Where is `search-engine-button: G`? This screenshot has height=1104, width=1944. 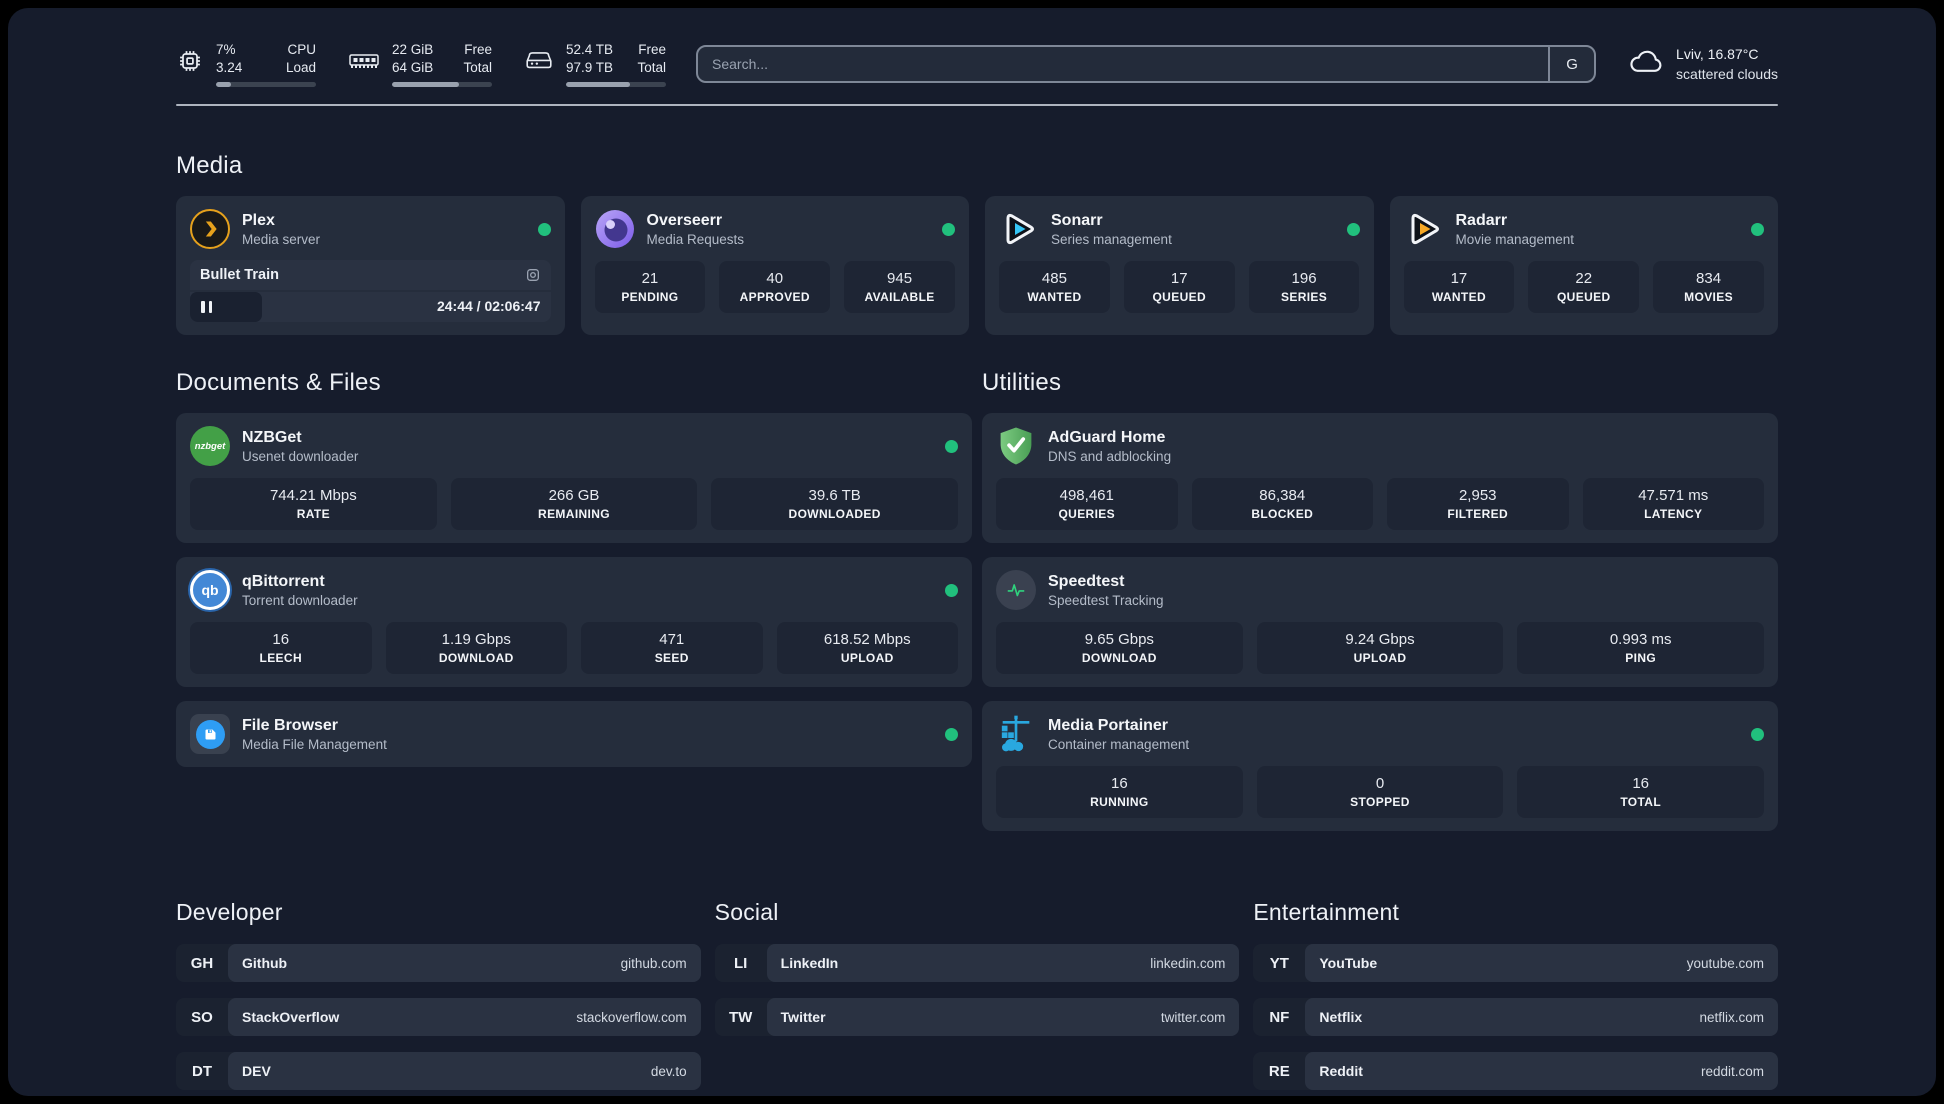 search-engine-button: G is located at coordinates (1571, 64).